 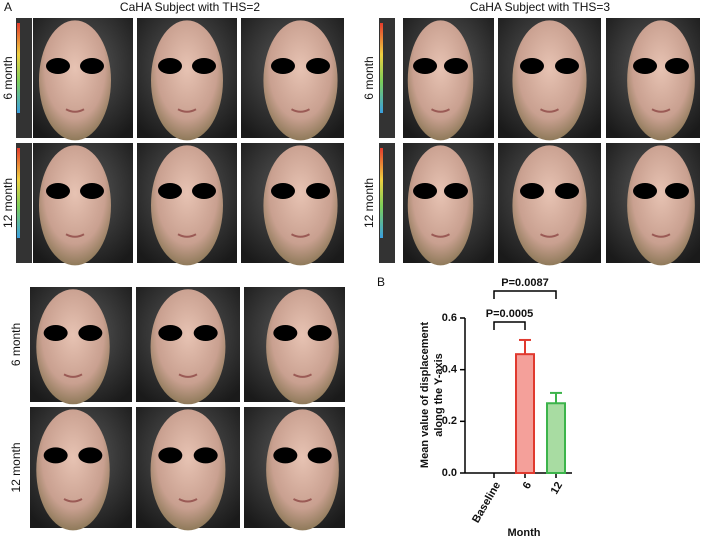 I want to click on x-tick-label: 12, so click(x=557, y=488).